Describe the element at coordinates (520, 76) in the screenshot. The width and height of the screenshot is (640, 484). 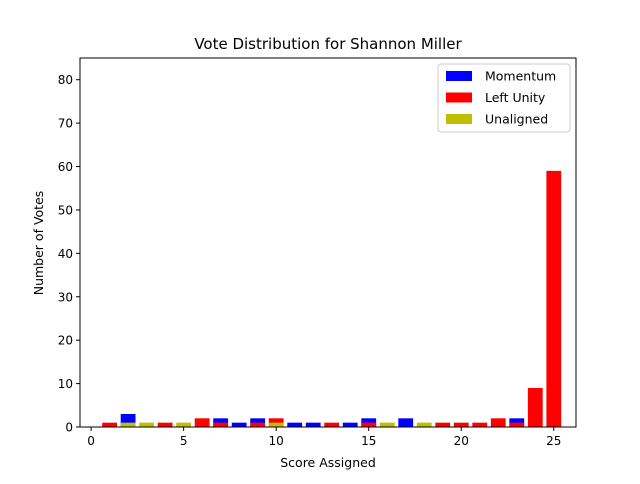
I see `legend-label: Momentum` at that location.